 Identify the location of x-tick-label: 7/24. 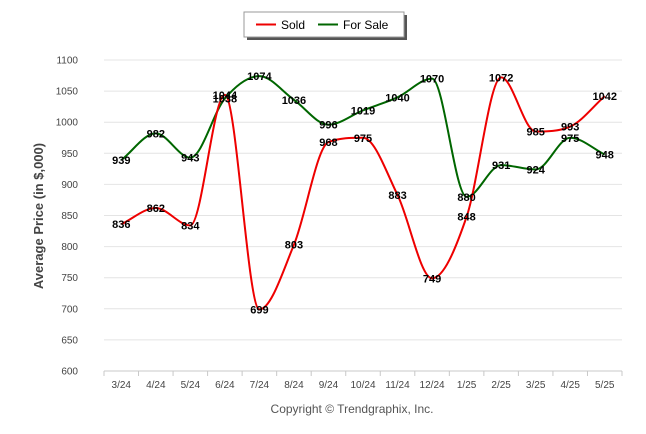
(260, 385).